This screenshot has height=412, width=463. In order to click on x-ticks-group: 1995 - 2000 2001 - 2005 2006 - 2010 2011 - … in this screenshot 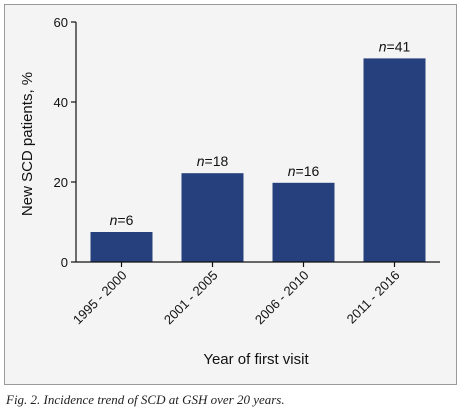, I will do `click(236, 294)`.